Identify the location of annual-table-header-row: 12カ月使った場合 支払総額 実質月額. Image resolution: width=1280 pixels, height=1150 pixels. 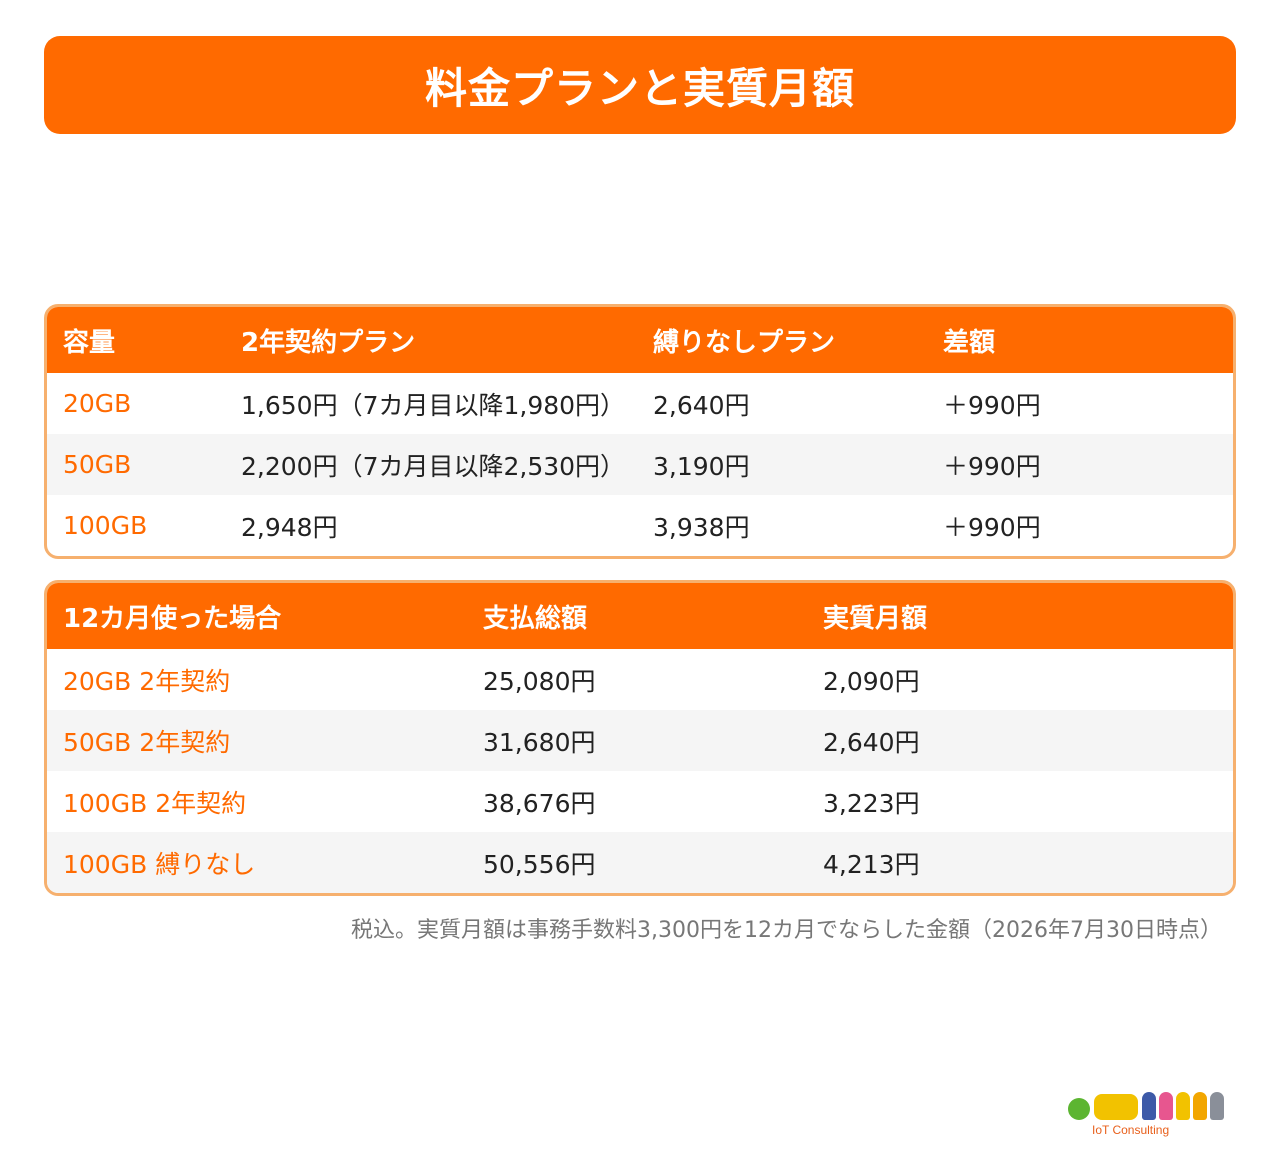
(640, 616).